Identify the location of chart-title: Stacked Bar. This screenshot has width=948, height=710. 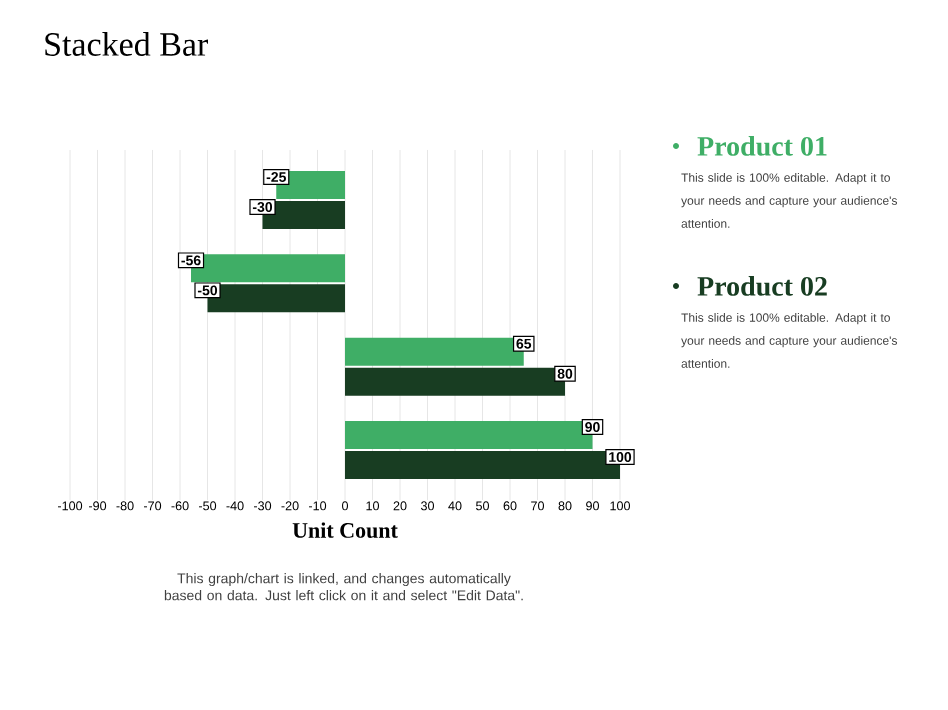
(126, 44).